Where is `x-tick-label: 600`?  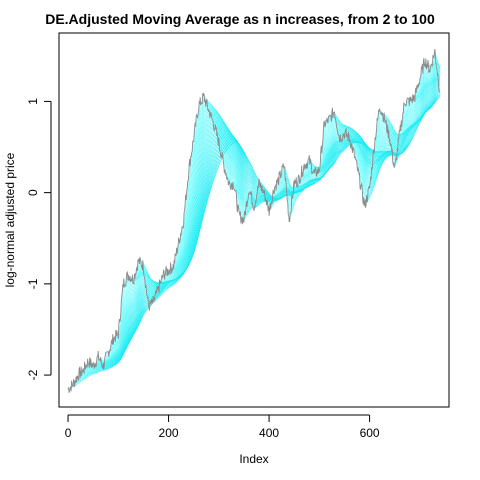
x-tick-label: 600 is located at coordinates (370, 433).